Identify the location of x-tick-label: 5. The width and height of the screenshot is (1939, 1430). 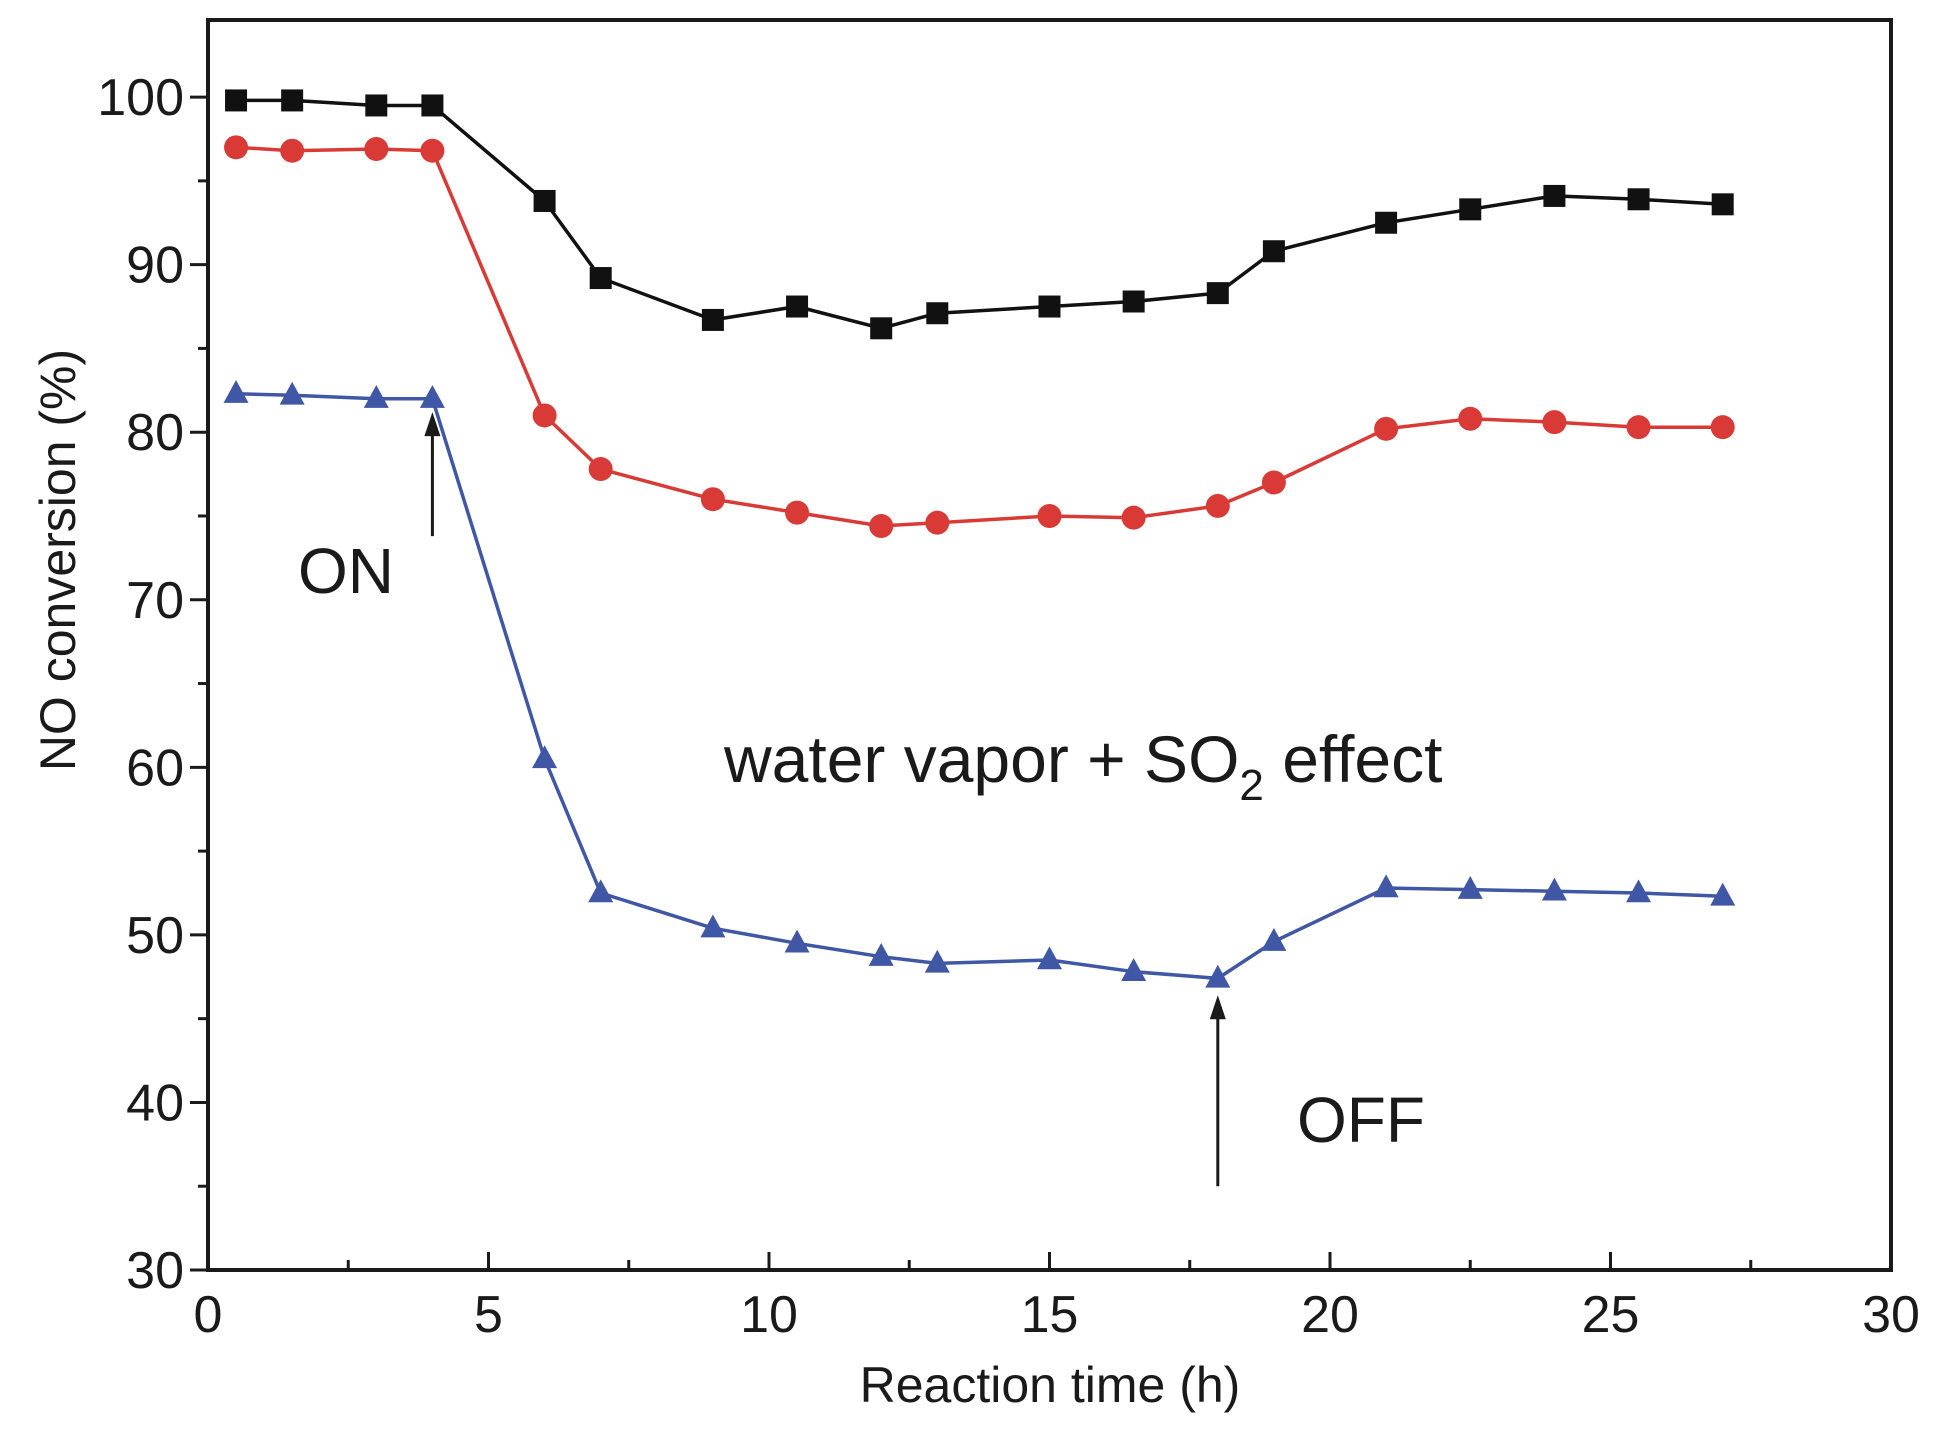
(488, 1315).